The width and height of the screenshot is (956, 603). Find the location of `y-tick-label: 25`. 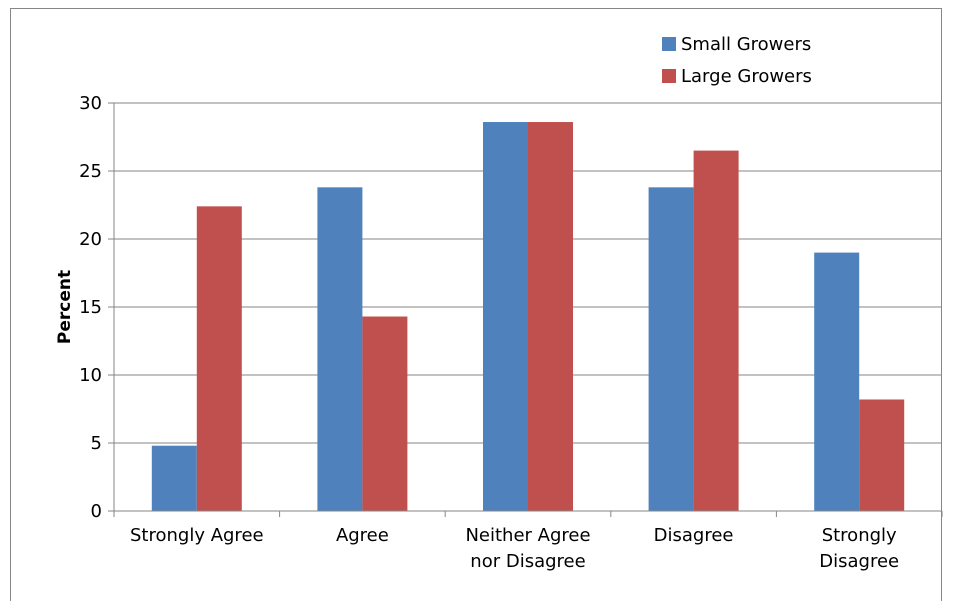

y-tick-label: 25 is located at coordinates (90, 171).